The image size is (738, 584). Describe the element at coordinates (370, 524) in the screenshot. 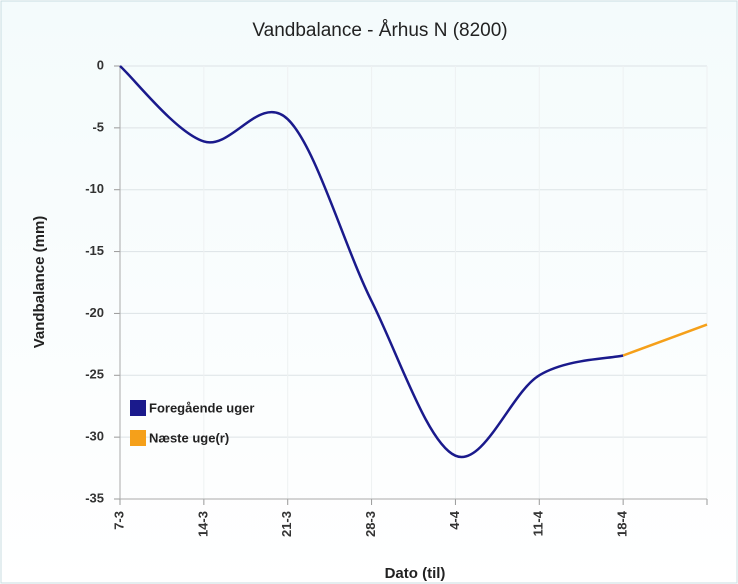

I see `x-tick-label: 28-3` at that location.